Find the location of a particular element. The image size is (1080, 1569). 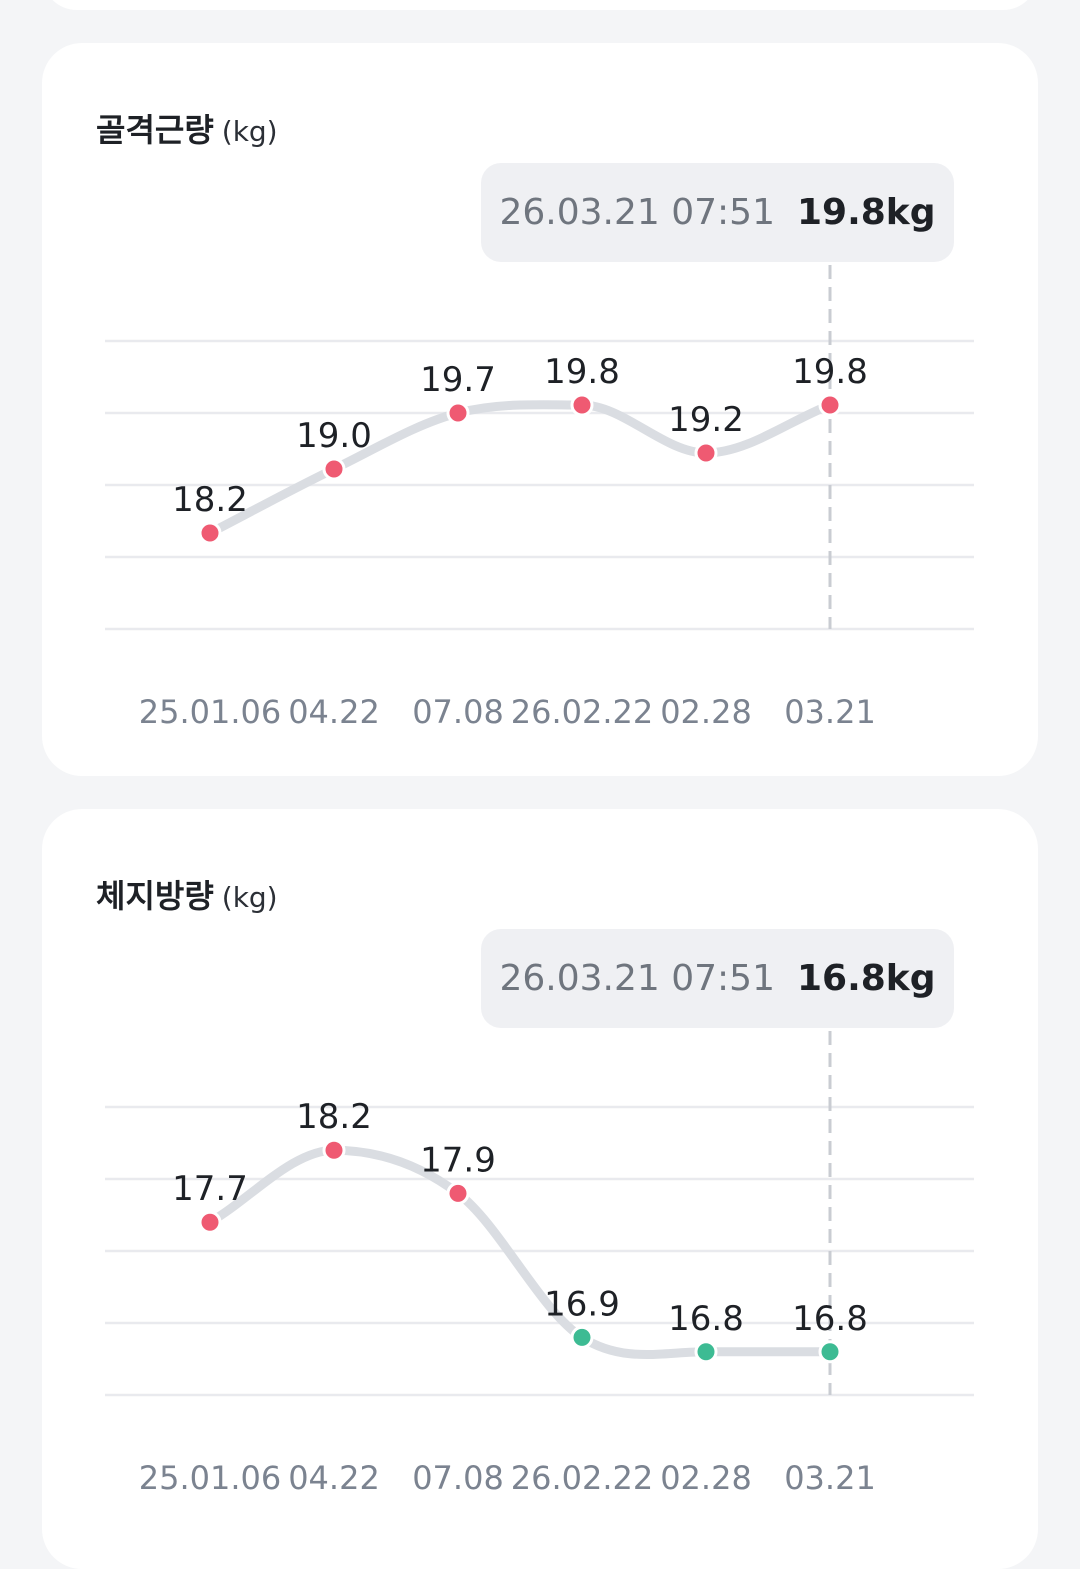

series-line is located at coordinates (520, 469).